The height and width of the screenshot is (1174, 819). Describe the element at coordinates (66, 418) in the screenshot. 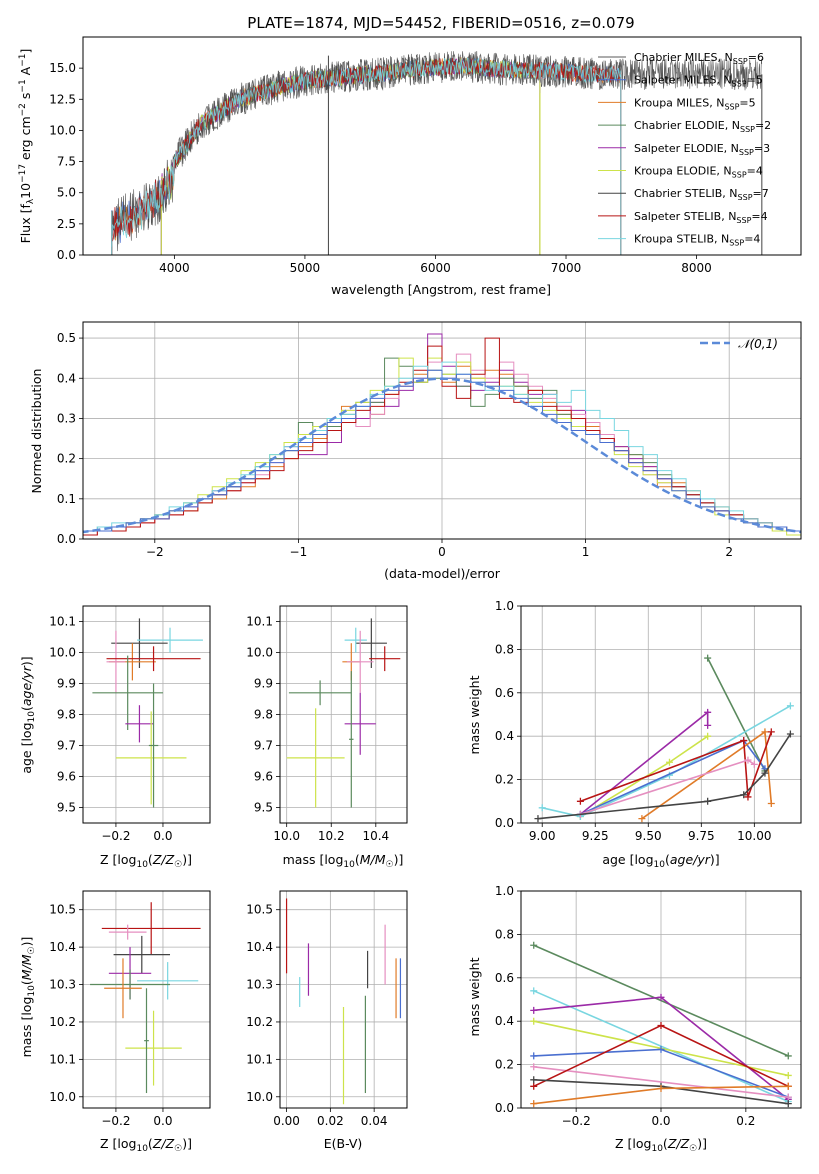

I see `y-tick-label: 0.3` at that location.